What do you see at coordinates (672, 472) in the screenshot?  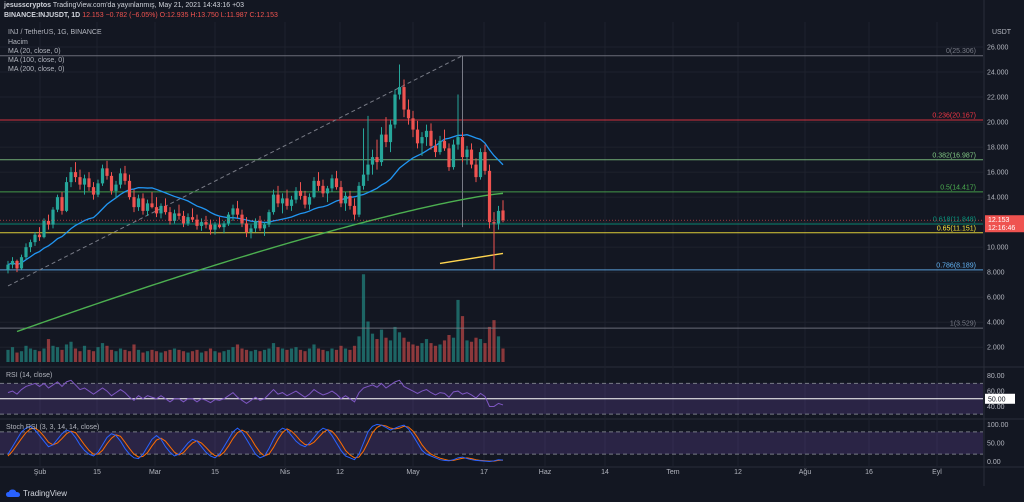 I see `time-tick-label: Tem` at bounding box center [672, 472].